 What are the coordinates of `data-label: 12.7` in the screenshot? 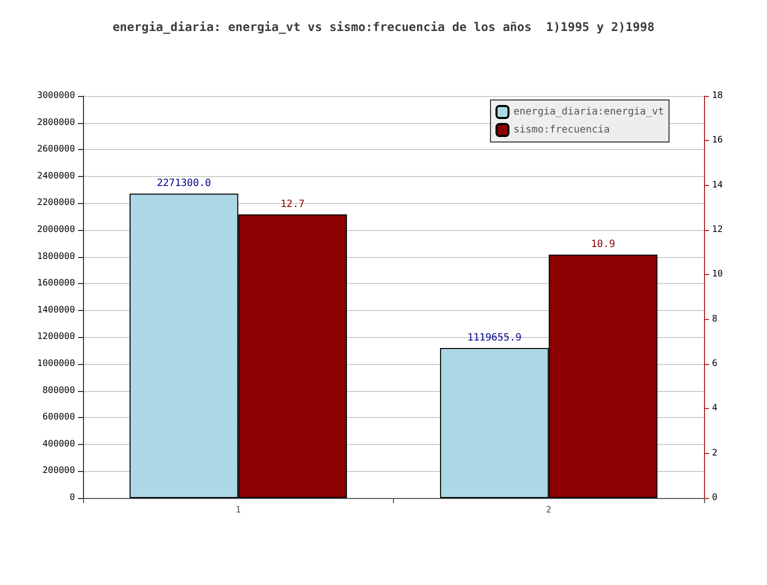 It's located at (292, 204).